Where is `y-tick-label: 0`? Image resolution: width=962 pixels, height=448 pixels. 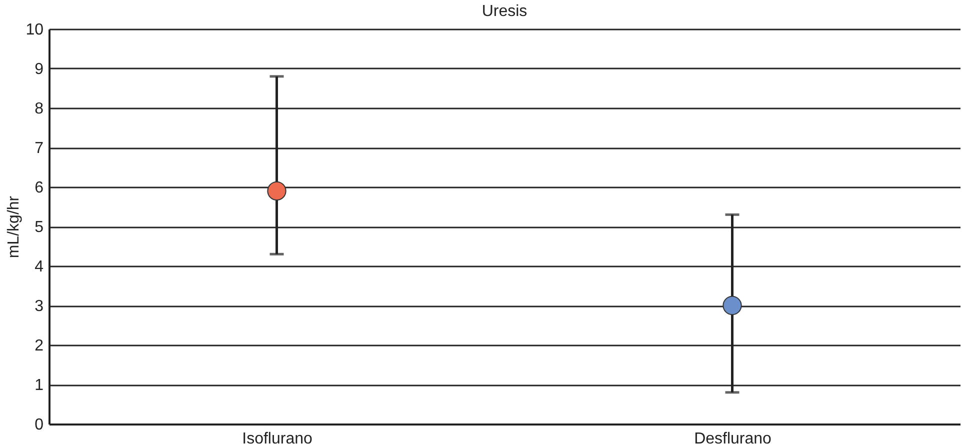
y-tick-label: 0 is located at coordinates (39, 425).